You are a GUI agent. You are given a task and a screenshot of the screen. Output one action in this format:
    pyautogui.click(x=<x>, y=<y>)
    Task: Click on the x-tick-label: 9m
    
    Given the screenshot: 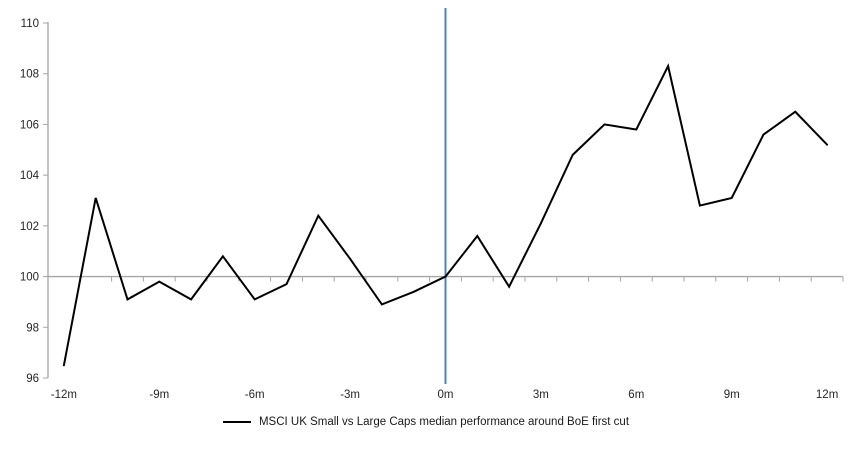 What is the action you would take?
    pyautogui.click(x=732, y=395)
    